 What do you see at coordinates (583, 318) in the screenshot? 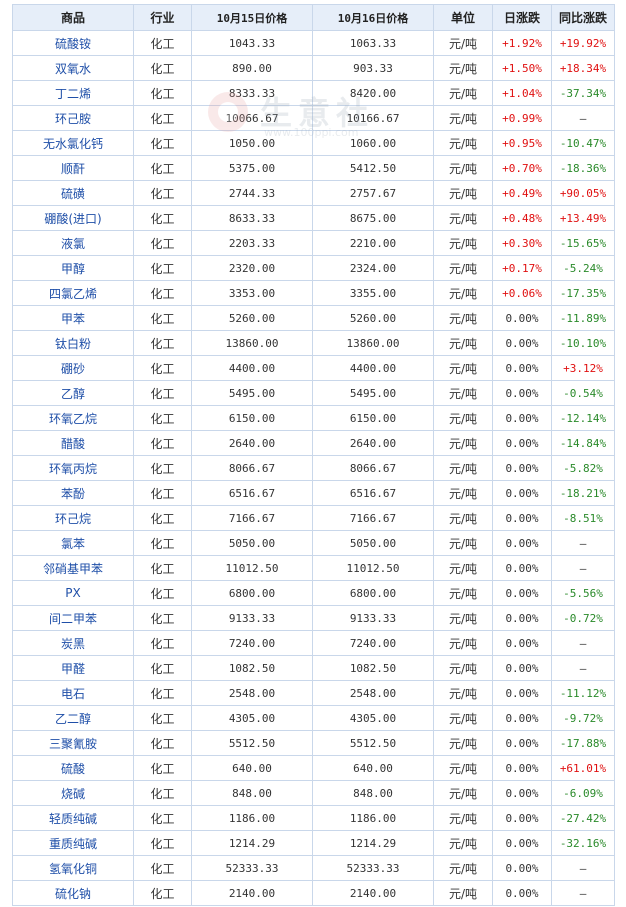
I see `yoy-change-cell: -11.89%` at bounding box center [583, 318].